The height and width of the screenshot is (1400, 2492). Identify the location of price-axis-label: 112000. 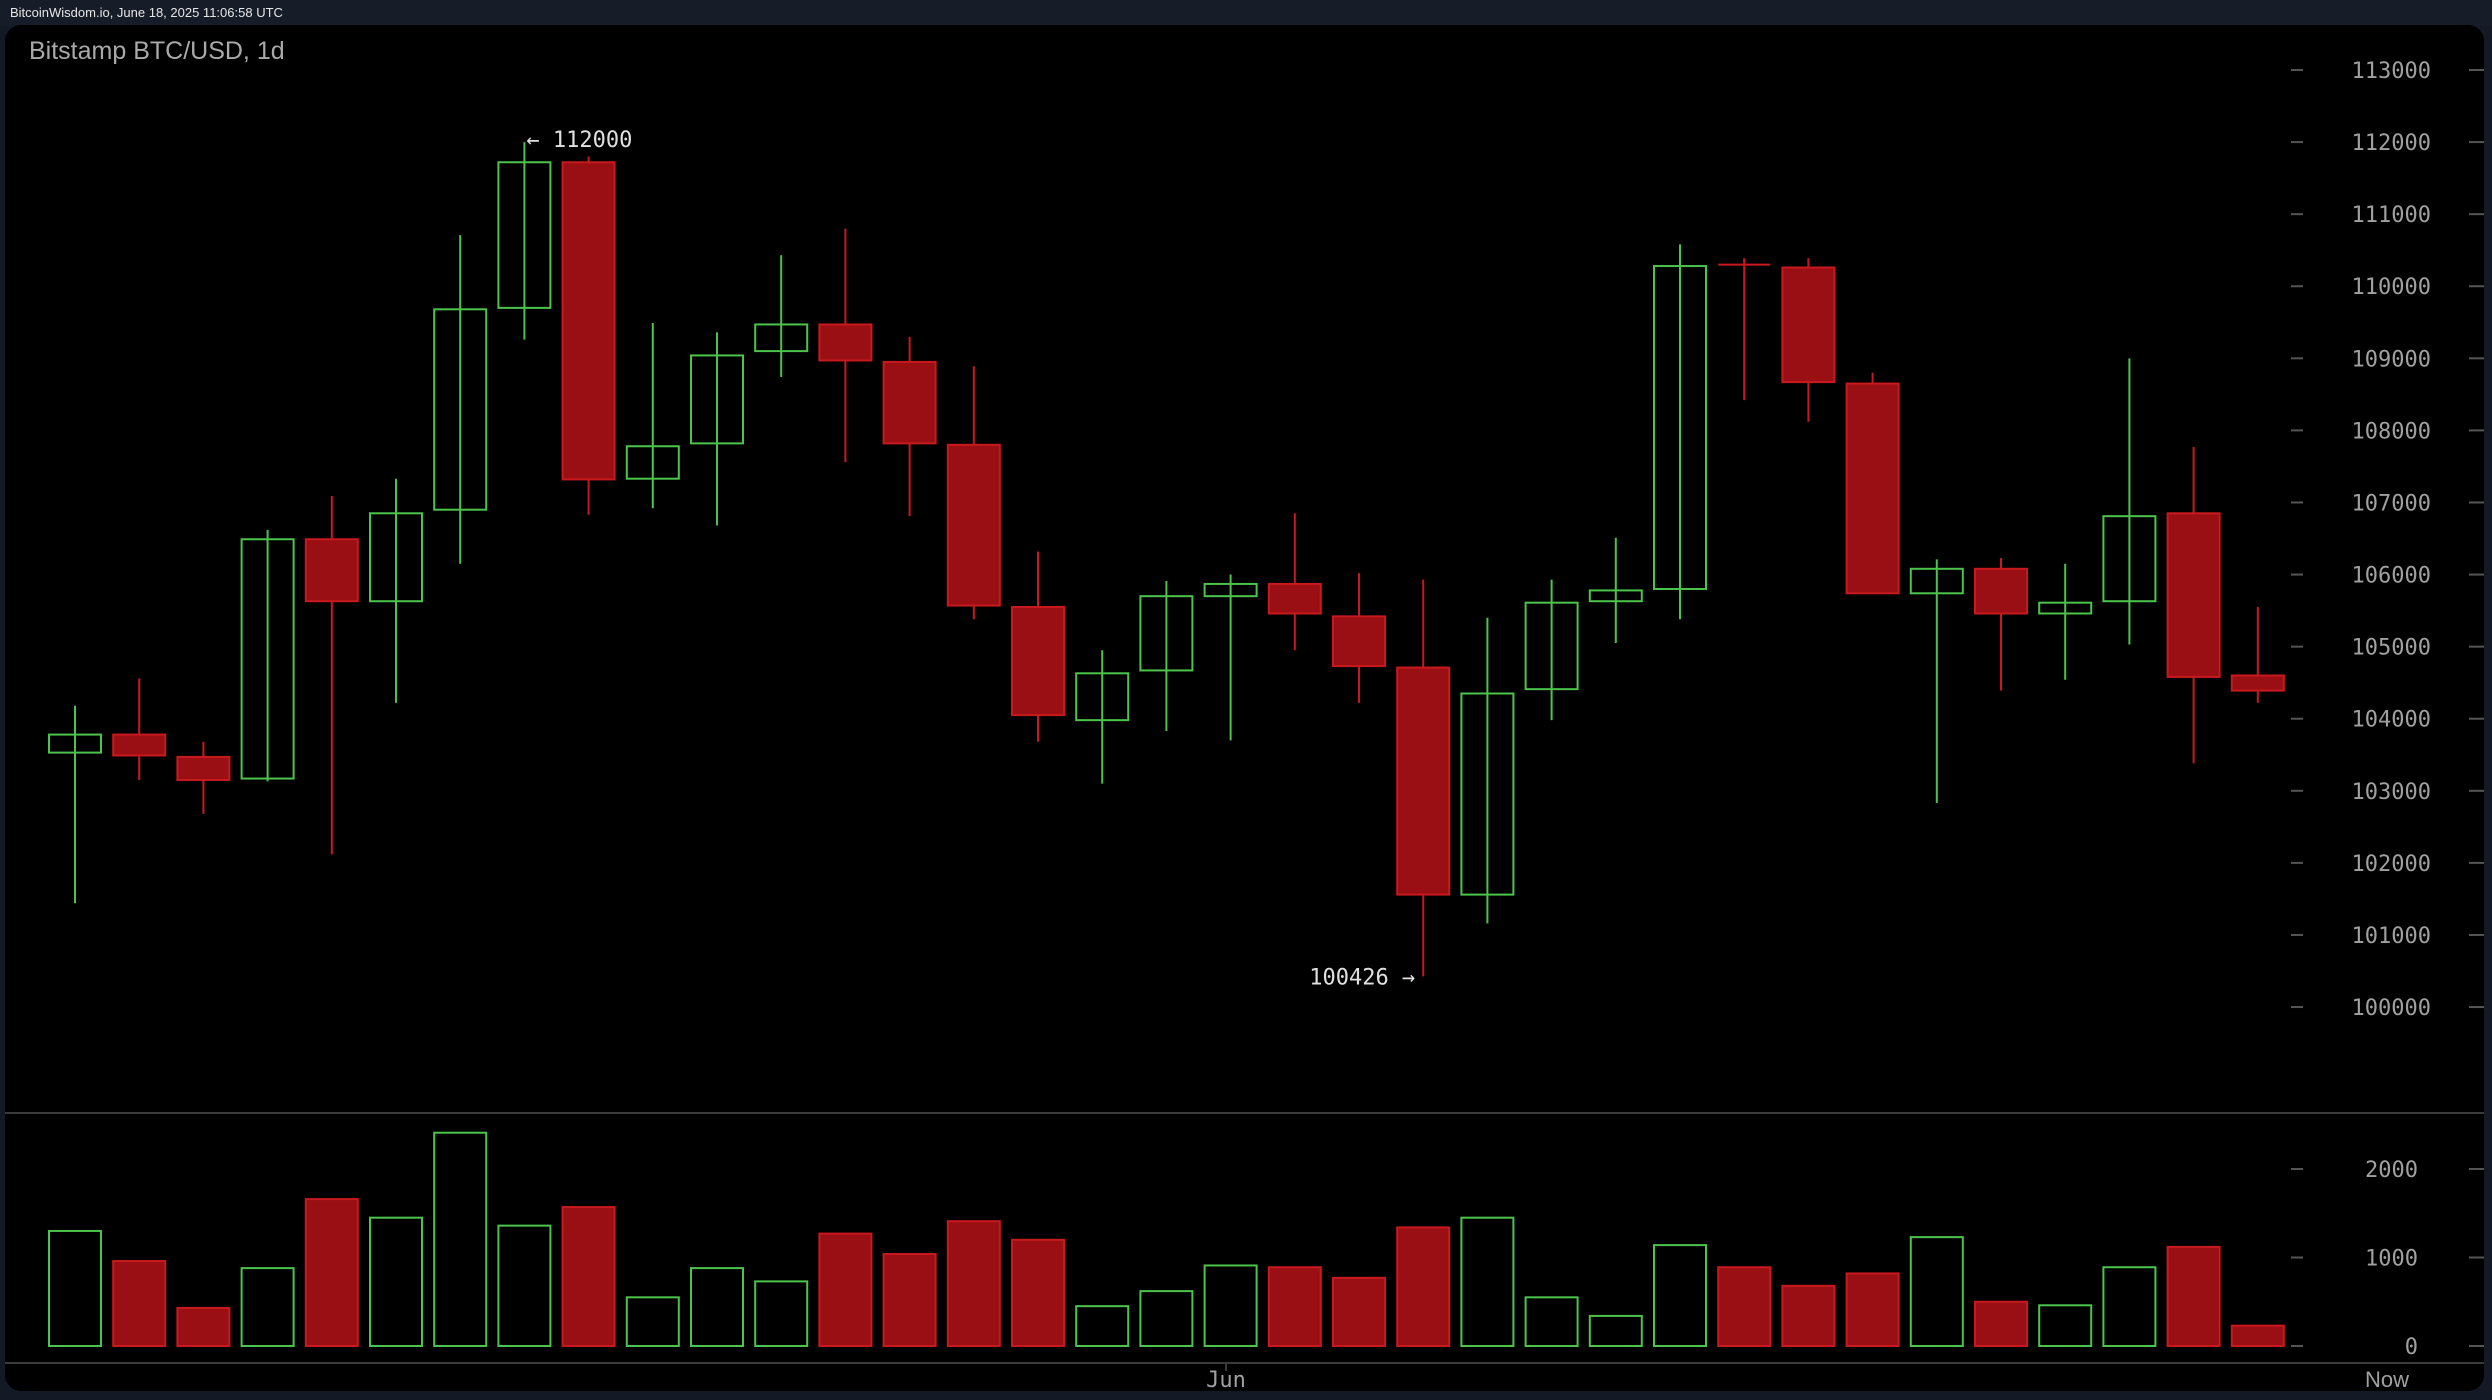
(2391, 143).